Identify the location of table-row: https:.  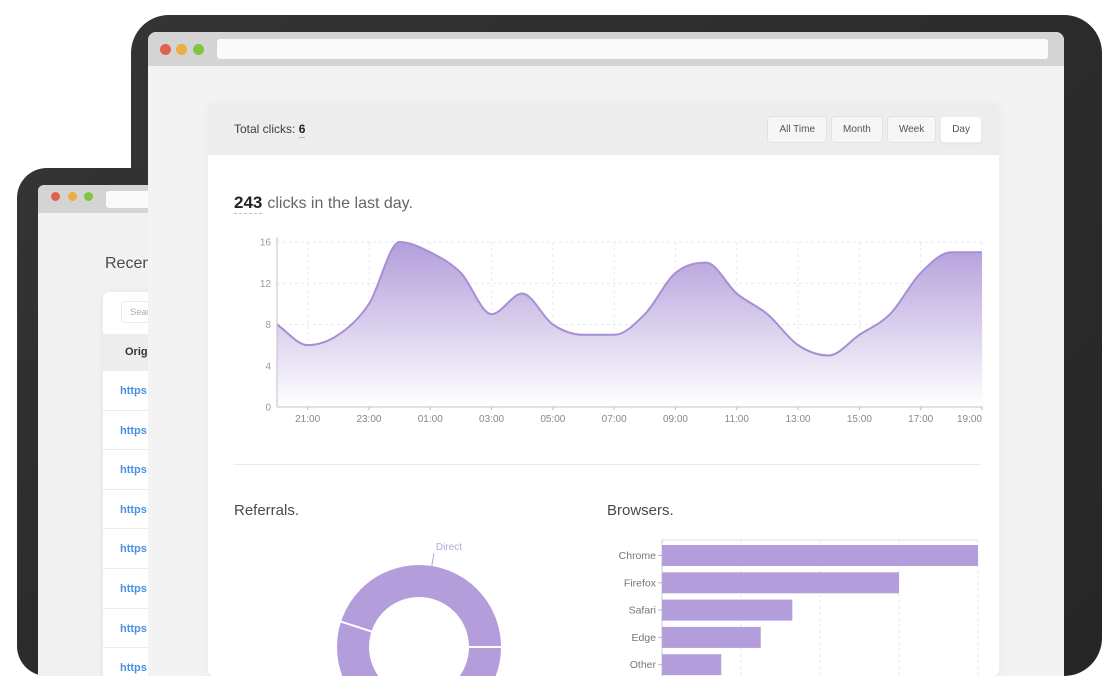
(240, 662).